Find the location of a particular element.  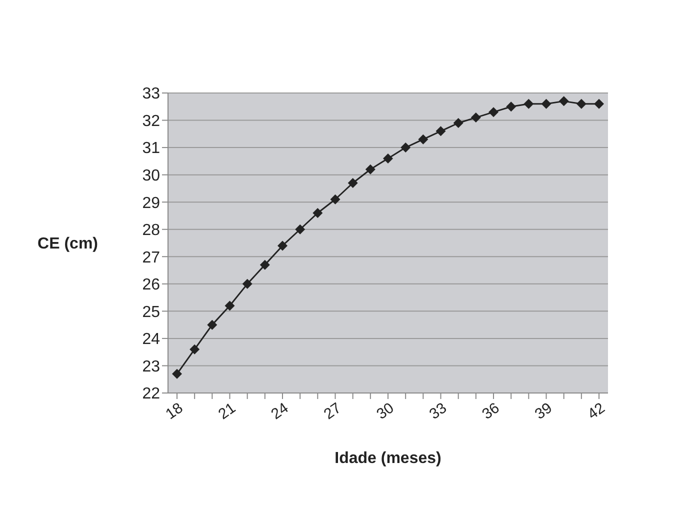

y-tick-label: 24 is located at coordinates (151, 339).